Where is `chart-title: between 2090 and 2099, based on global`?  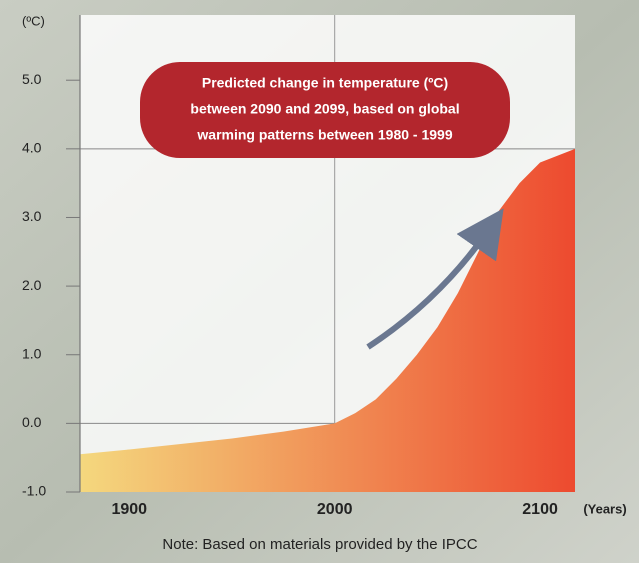
chart-title: between 2090 and 2099, based on global is located at coordinates (324, 109).